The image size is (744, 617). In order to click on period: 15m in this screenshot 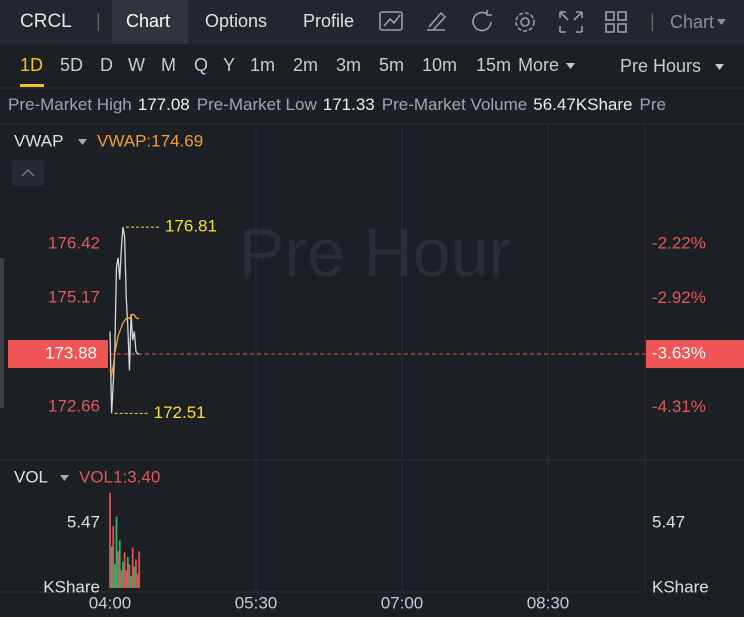, I will do `click(493, 65)`.